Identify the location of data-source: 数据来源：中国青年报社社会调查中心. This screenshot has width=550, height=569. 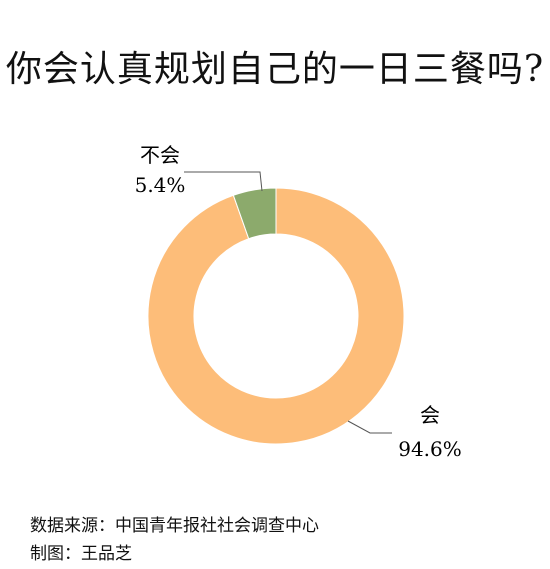
(174, 526).